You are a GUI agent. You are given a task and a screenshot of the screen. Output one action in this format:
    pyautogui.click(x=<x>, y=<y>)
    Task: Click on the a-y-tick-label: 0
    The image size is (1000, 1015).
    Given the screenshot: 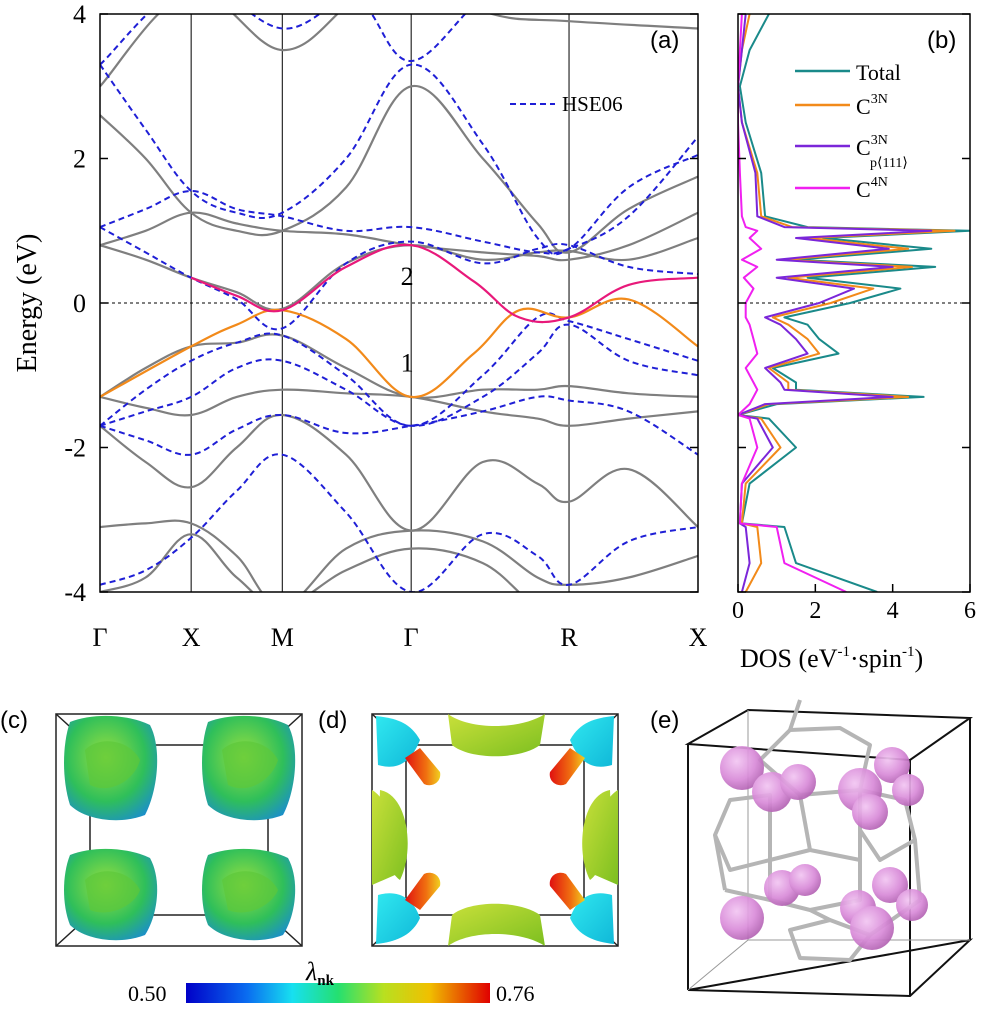 What is the action you would take?
    pyautogui.click(x=79, y=303)
    